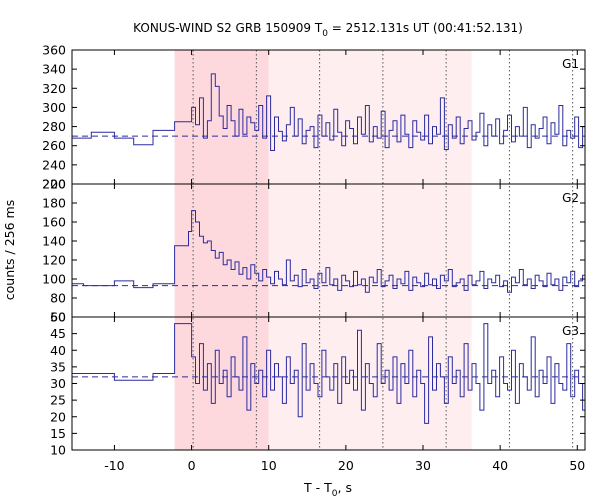 The height and width of the screenshot is (500, 600). I want to click on x-tick-label: 30, so click(423, 465).